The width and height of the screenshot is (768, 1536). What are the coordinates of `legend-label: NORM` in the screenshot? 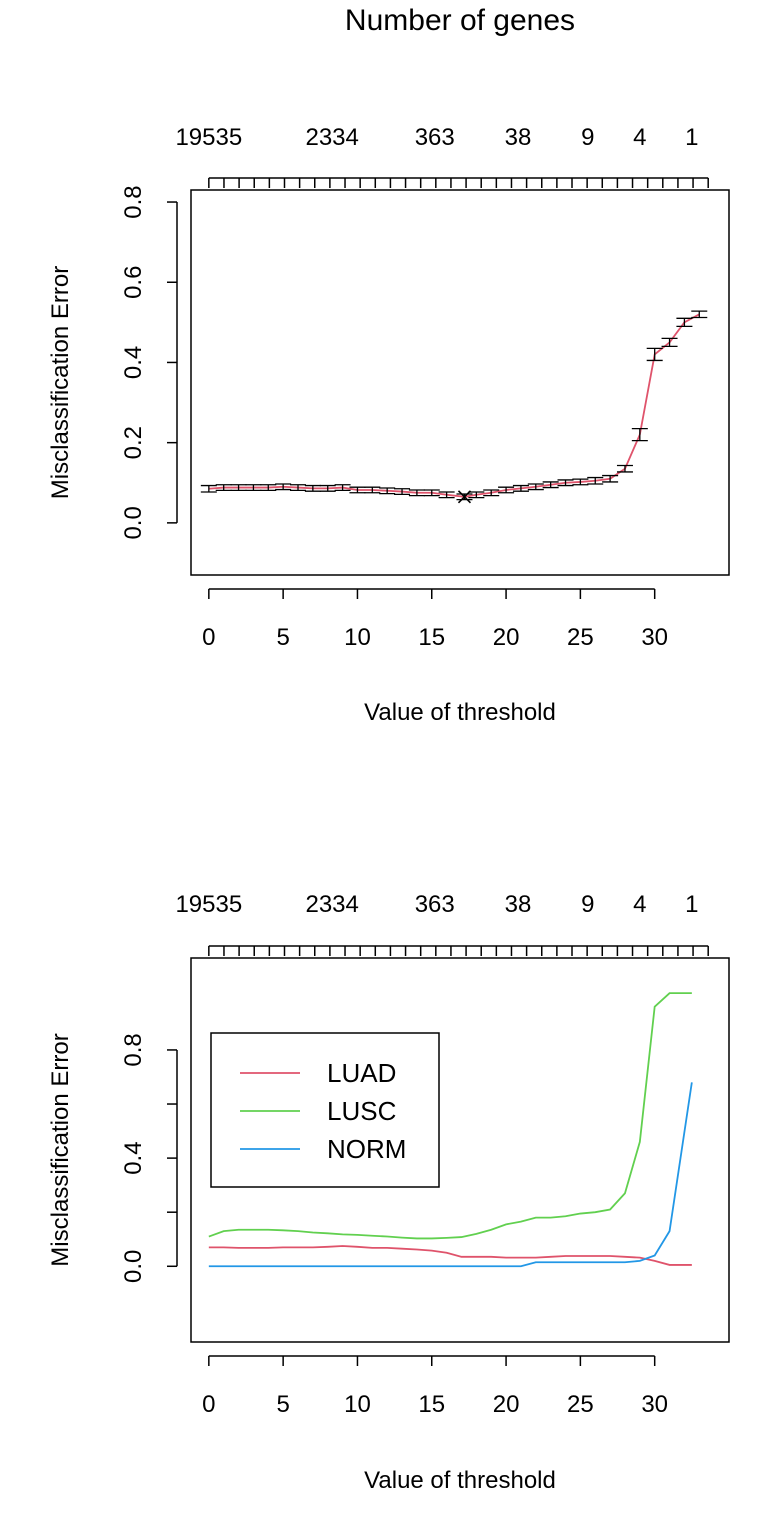 It's located at (366, 1149).